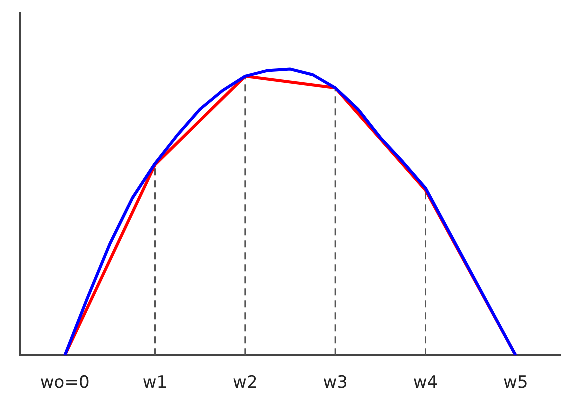  I want to click on x-tick-label: w5, so click(516, 383).